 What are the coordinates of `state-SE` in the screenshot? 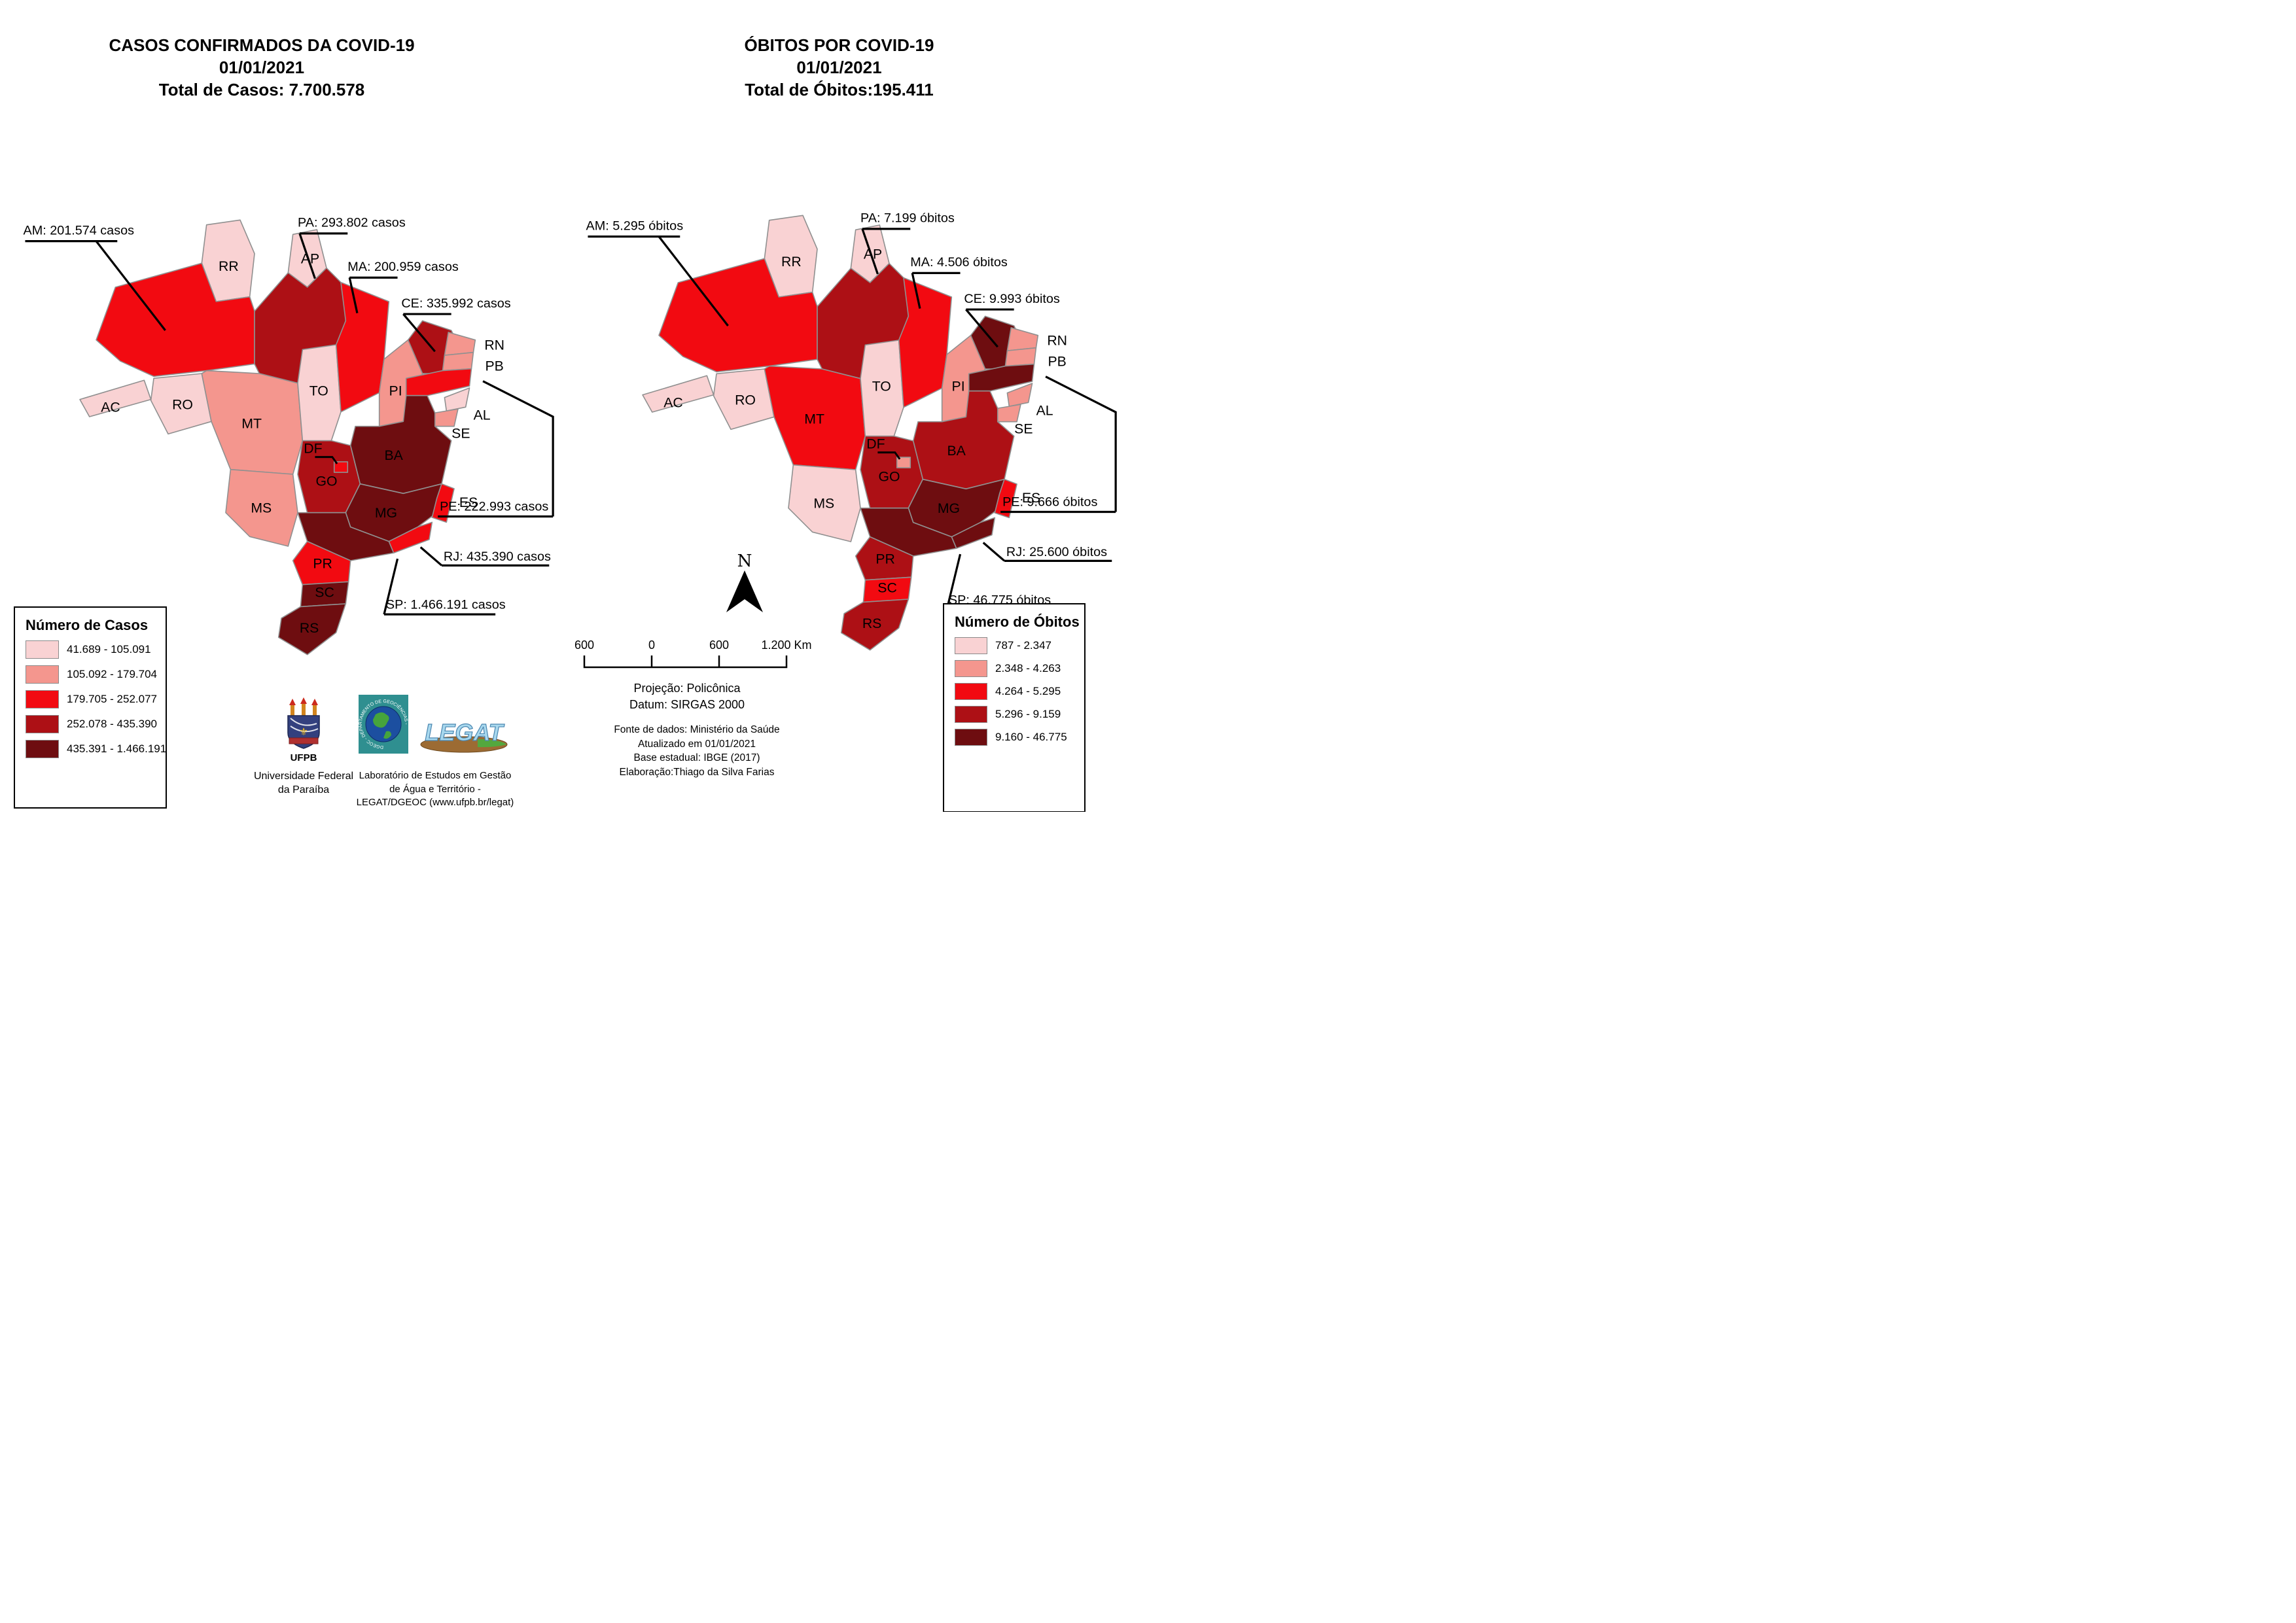 It's located at (446, 418).